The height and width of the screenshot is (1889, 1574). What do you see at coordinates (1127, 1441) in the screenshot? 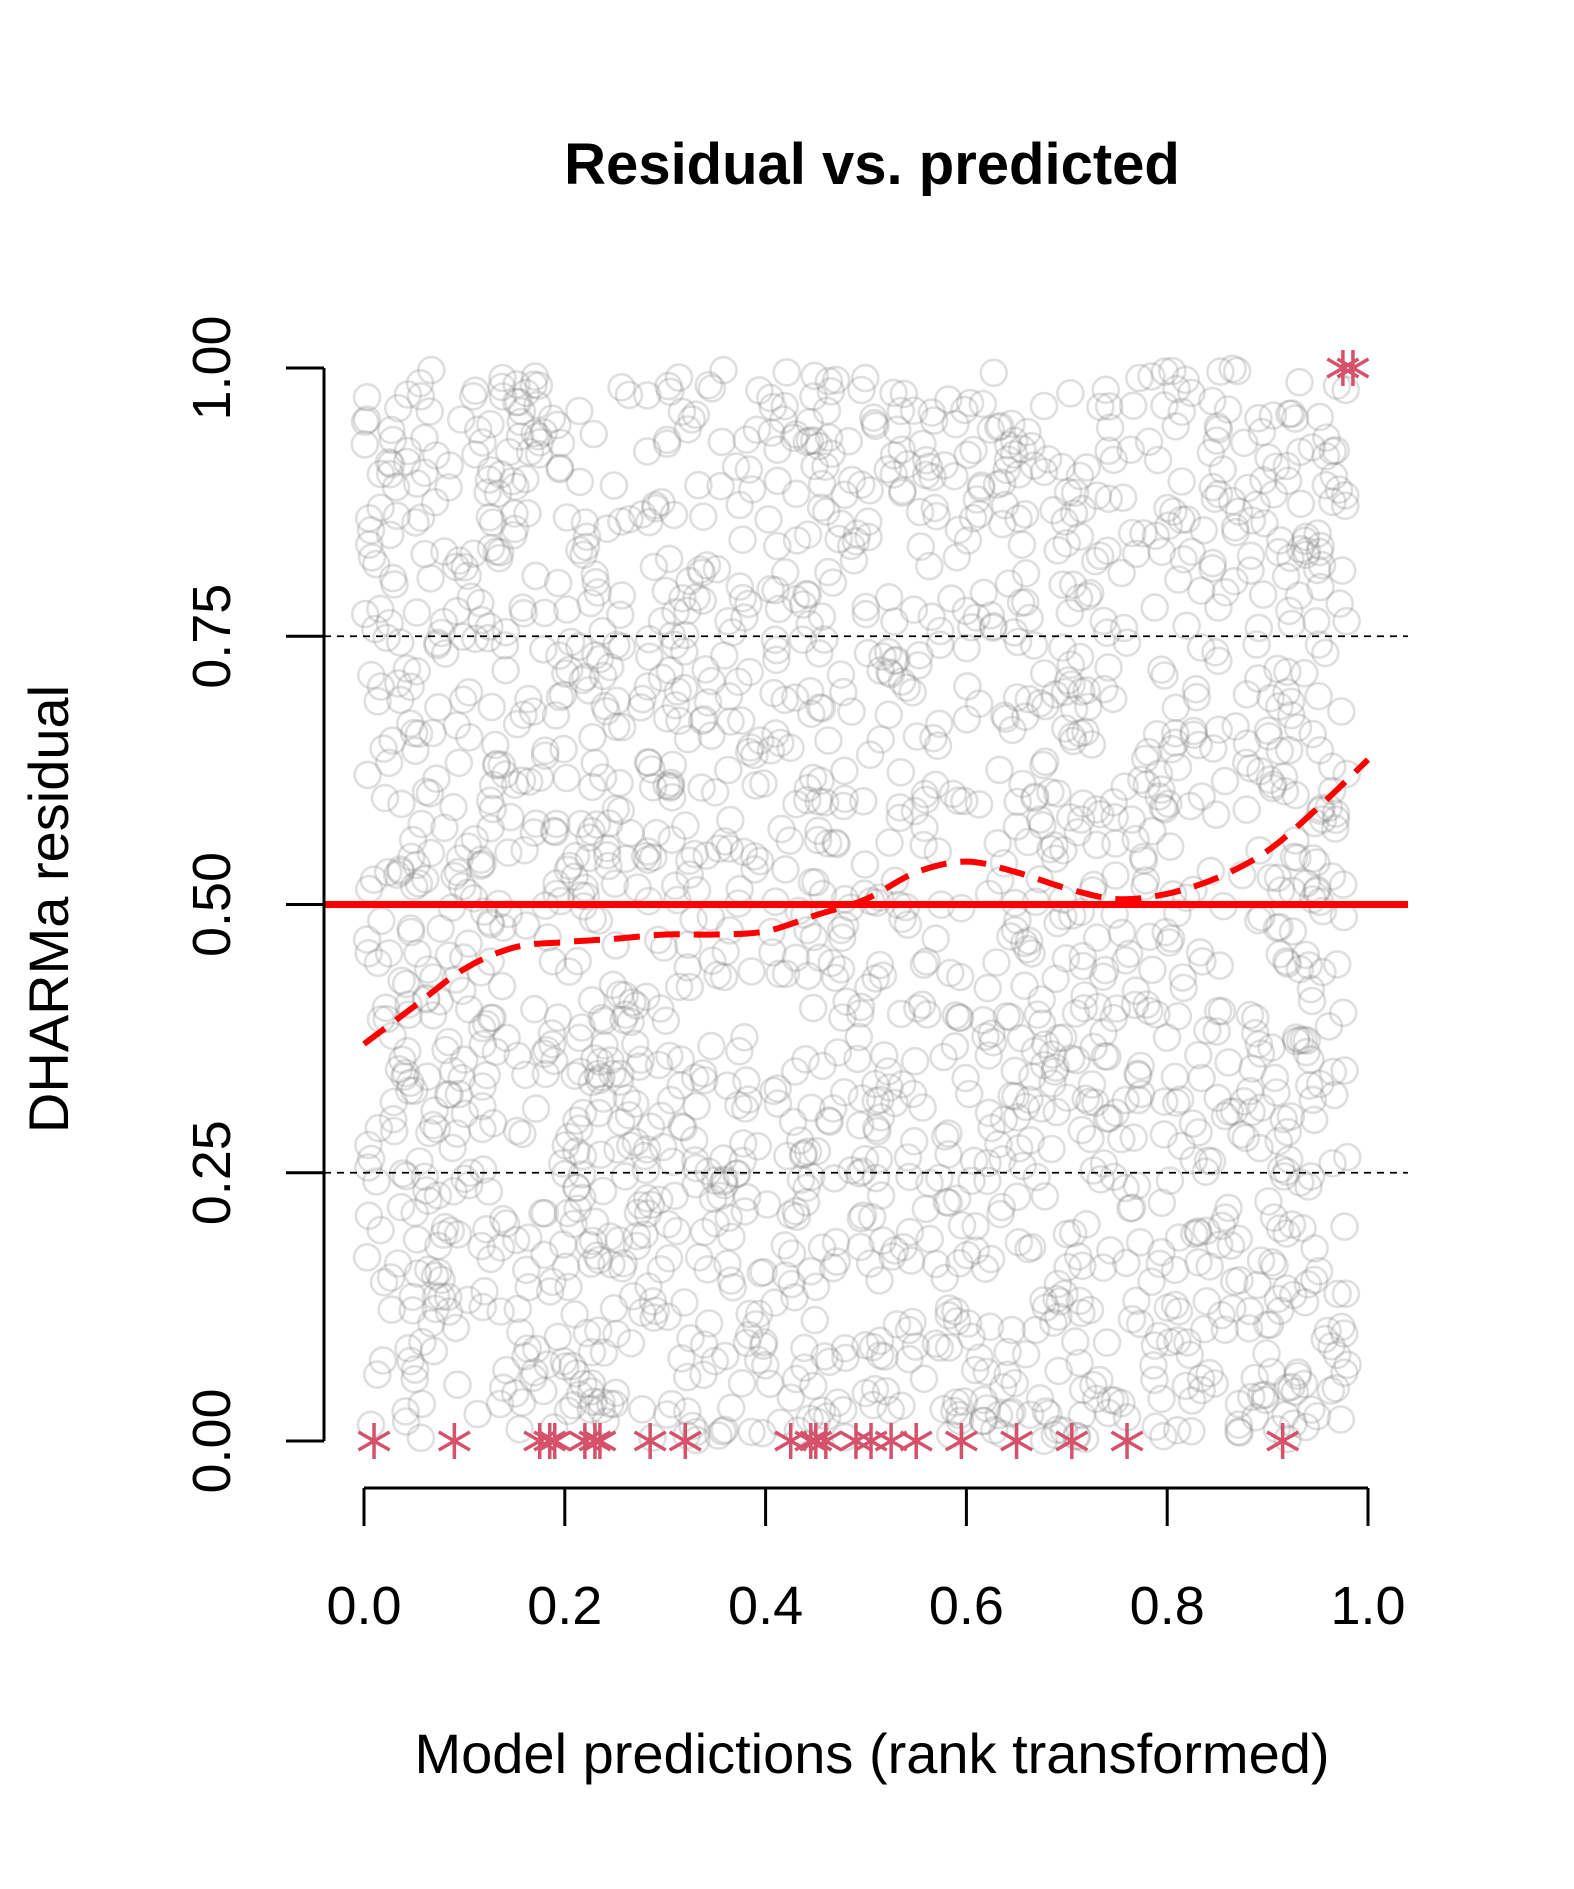
I see `outlier-marker` at bounding box center [1127, 1441].